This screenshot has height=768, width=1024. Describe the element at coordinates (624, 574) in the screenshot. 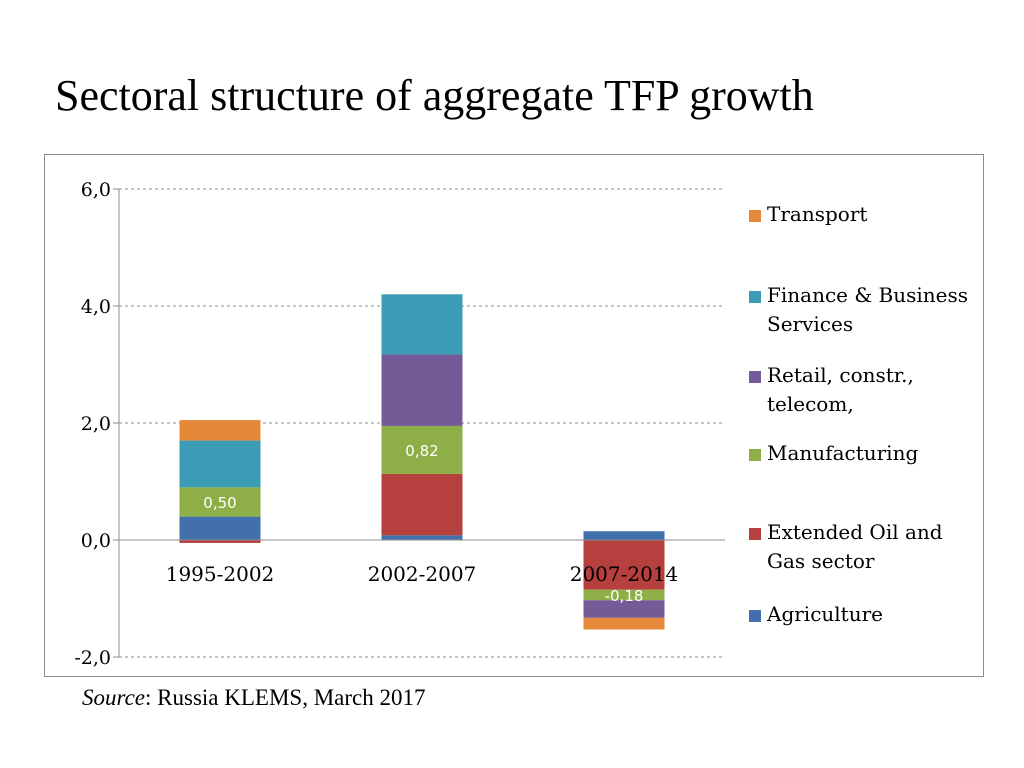

I see `x-category-label: 2007-2014` at that location.